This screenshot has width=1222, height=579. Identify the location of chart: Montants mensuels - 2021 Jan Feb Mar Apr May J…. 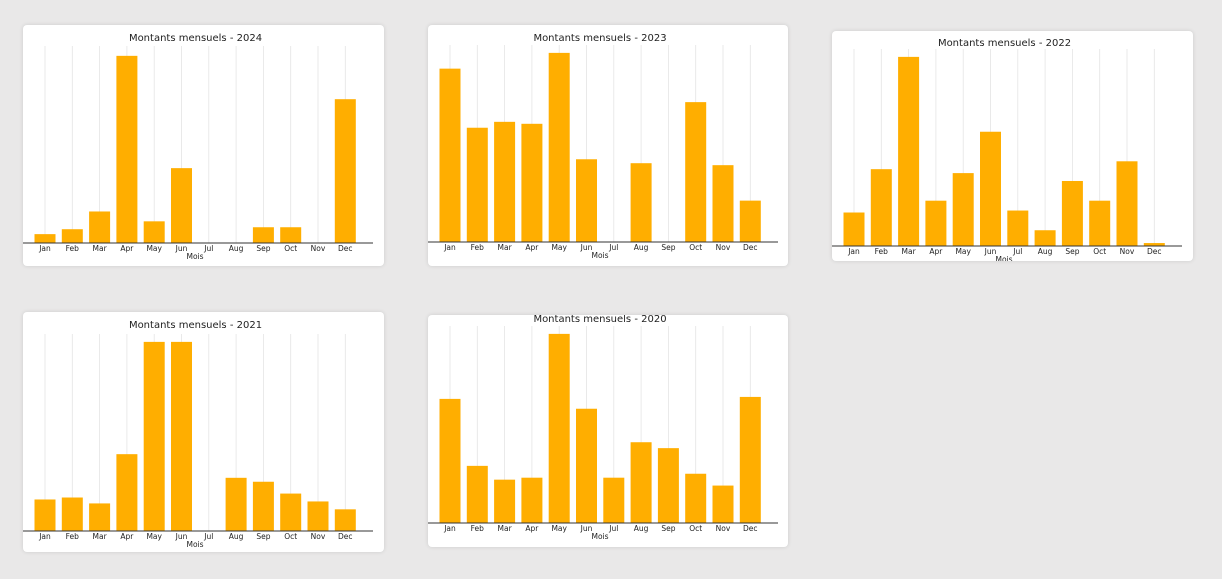
(198, 434).